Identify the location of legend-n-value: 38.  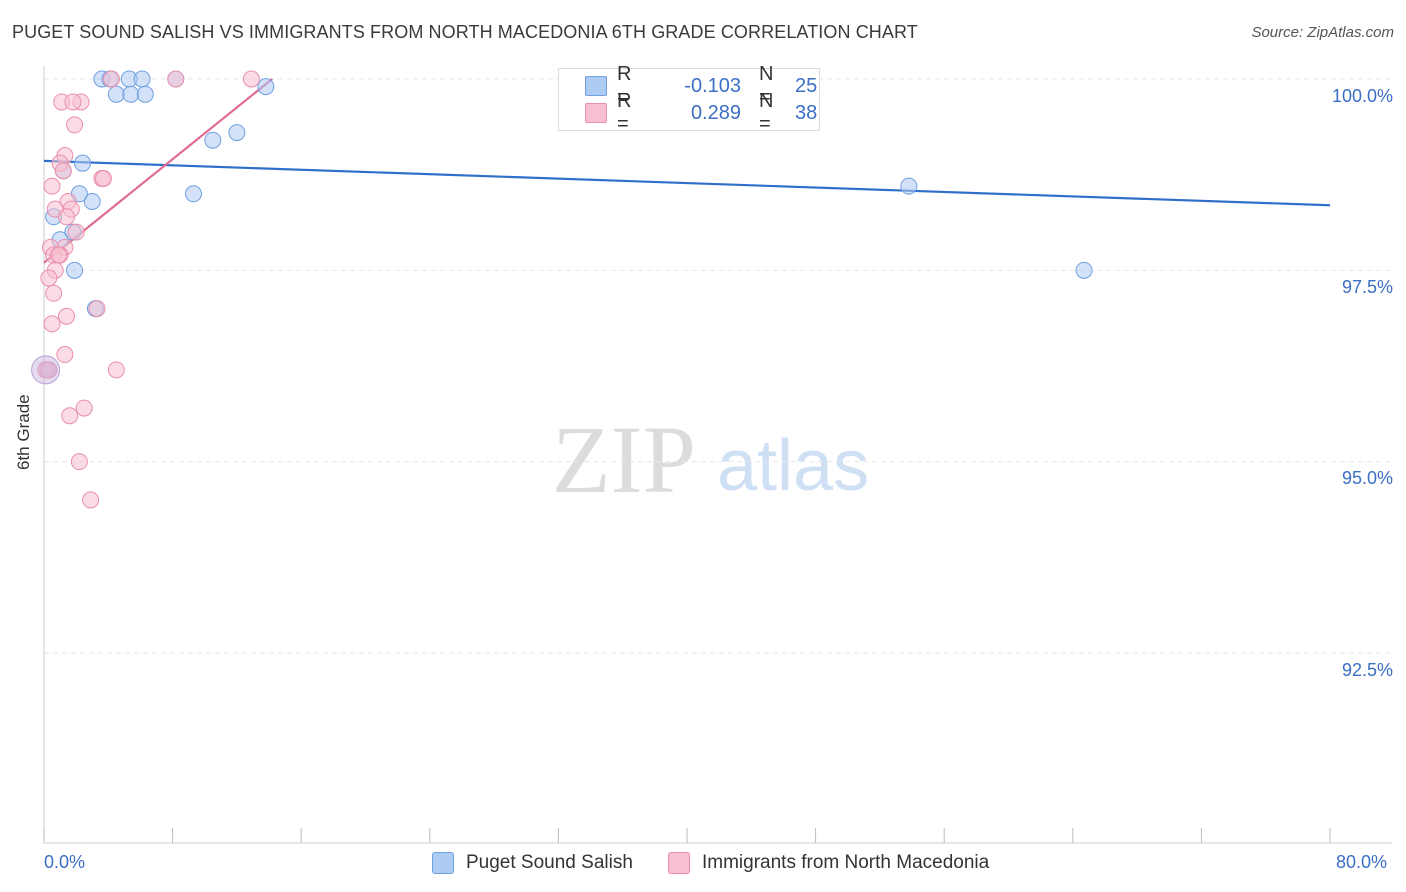
(806, 112).